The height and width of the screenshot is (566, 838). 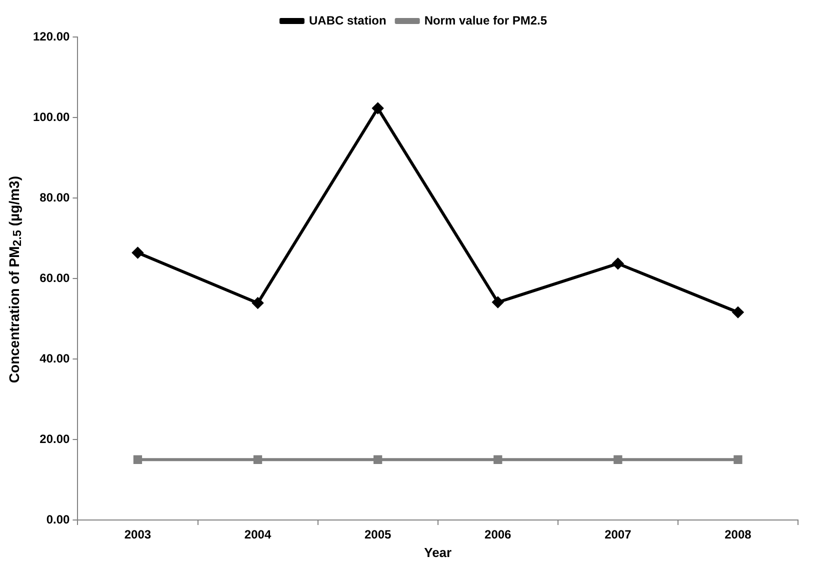 I want to click on y-tick-label: 120.00, so click(x=51, y=36).